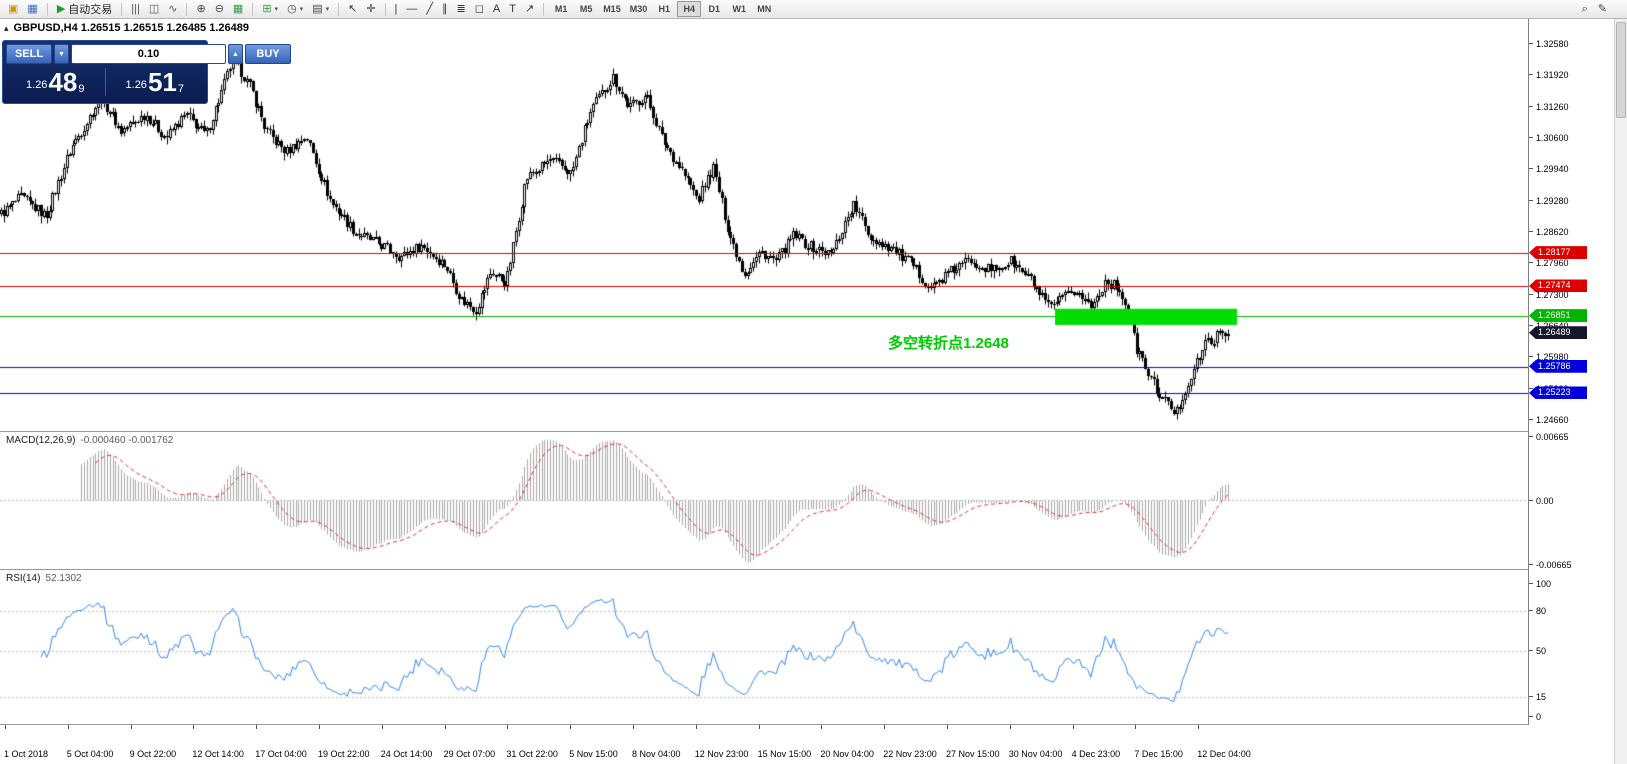  I want to click on templates-icon: ▤ ▾, so click(320, 9).